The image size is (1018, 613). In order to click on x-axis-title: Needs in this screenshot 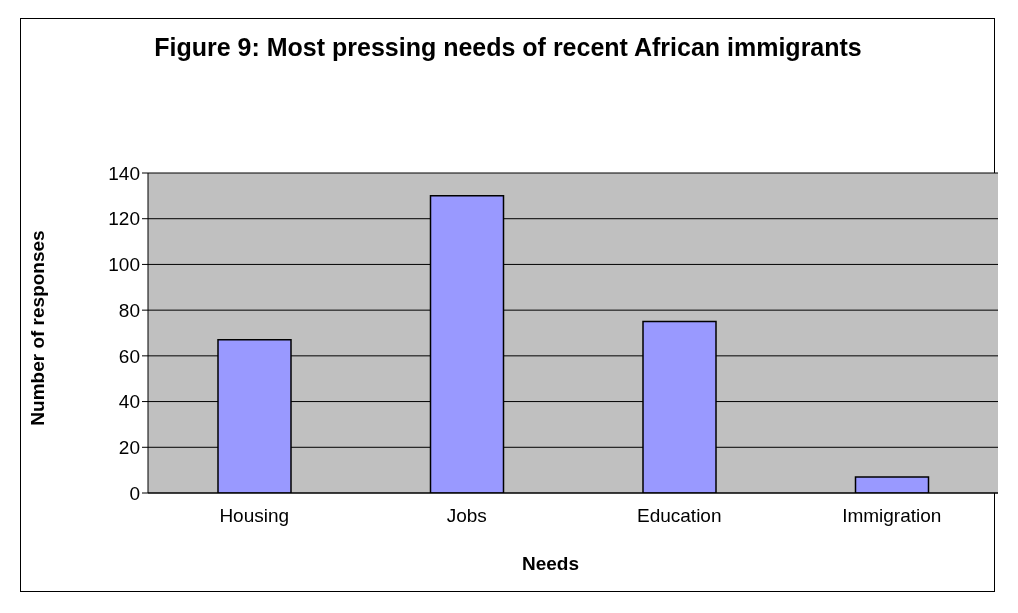, I will do `click(550, 564)`.